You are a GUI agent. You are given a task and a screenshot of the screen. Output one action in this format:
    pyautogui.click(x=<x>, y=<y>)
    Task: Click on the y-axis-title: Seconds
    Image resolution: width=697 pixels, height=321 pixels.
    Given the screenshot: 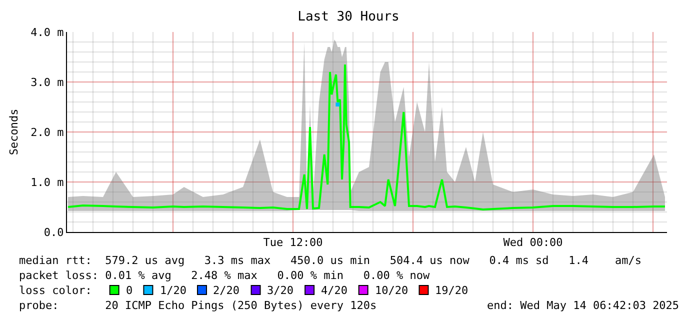 What is the action you would take?
    pyautogui.click(x=13, y=132)
    